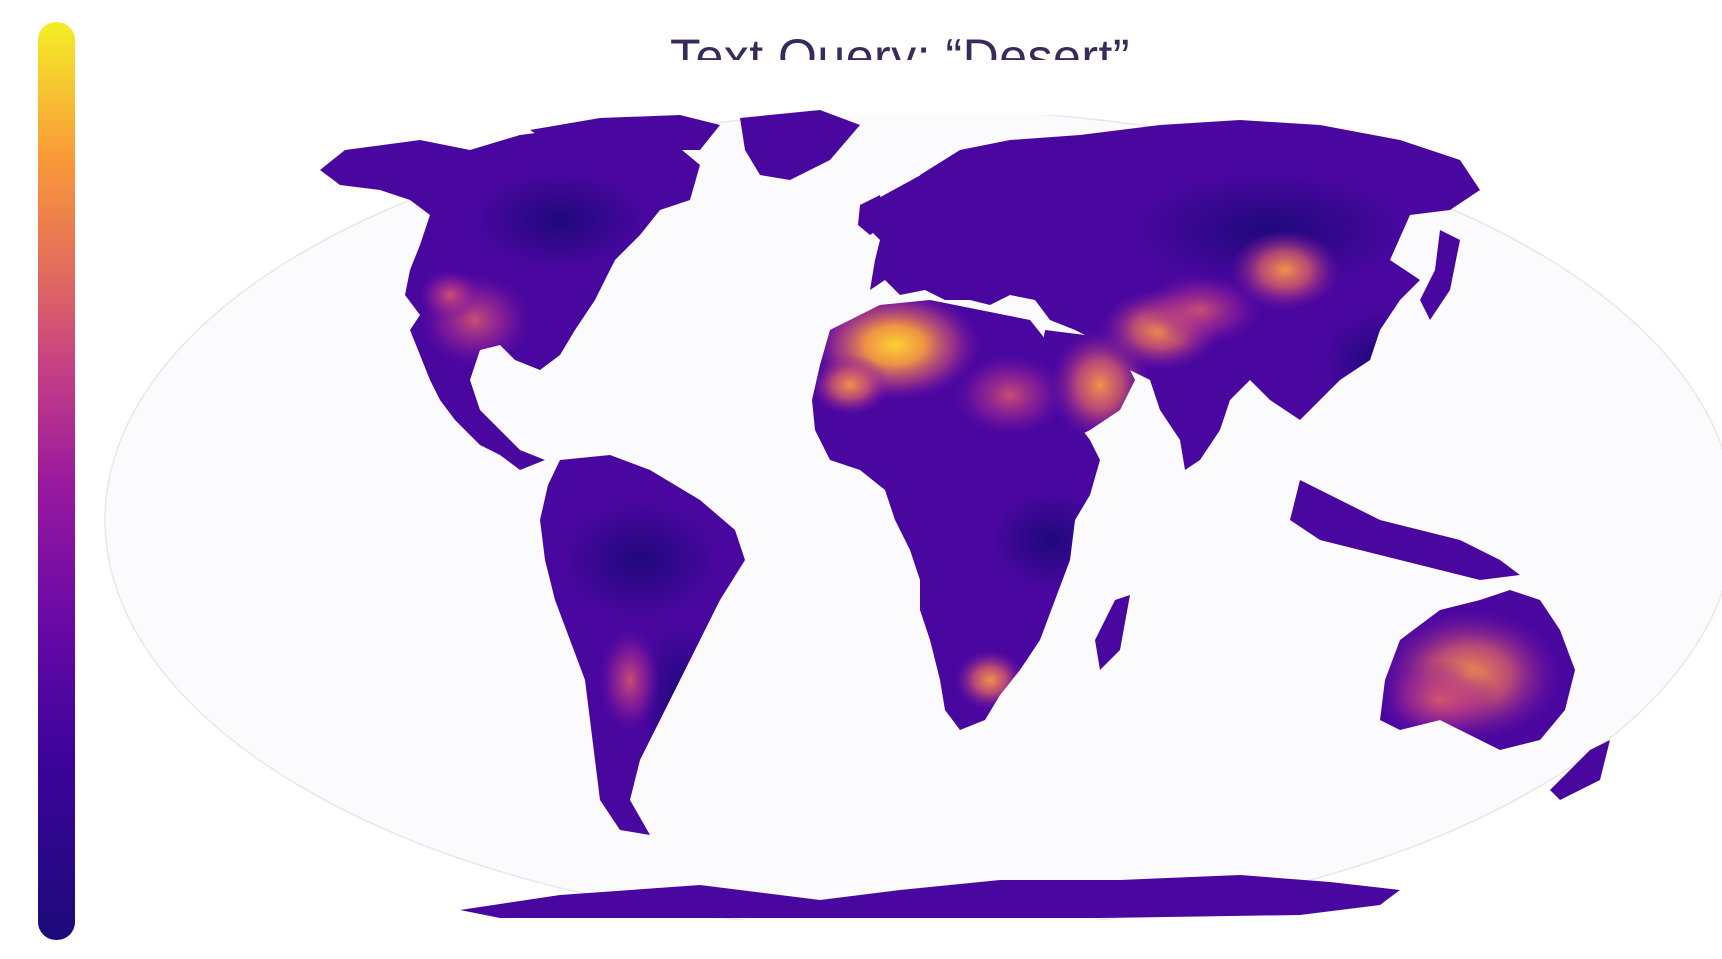  What do you see at coordinates (906, 87) in the screenshot?
I see `map-top-mask` at bounding box center [906, 87].